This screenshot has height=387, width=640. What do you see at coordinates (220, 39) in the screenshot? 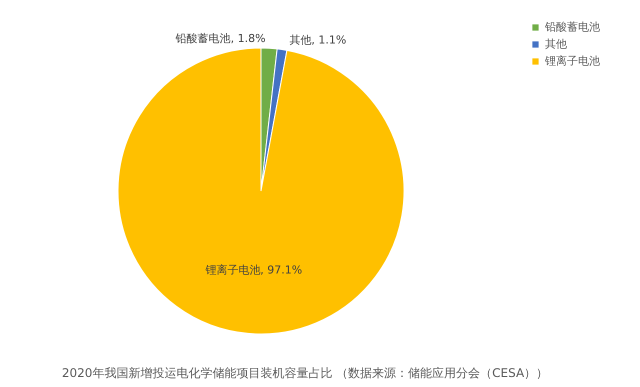
I see `data-label: 铅酸蓄电池, 1.8%` at bounding box center [220, 39].